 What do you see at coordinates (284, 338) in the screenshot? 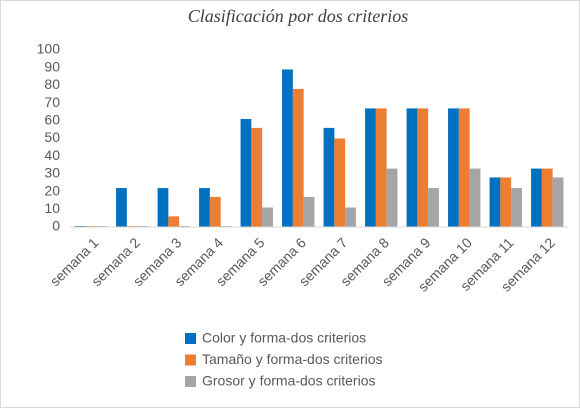
I see `legend-label: Color y forma-dos criterios` at bounding box center [284, 338].